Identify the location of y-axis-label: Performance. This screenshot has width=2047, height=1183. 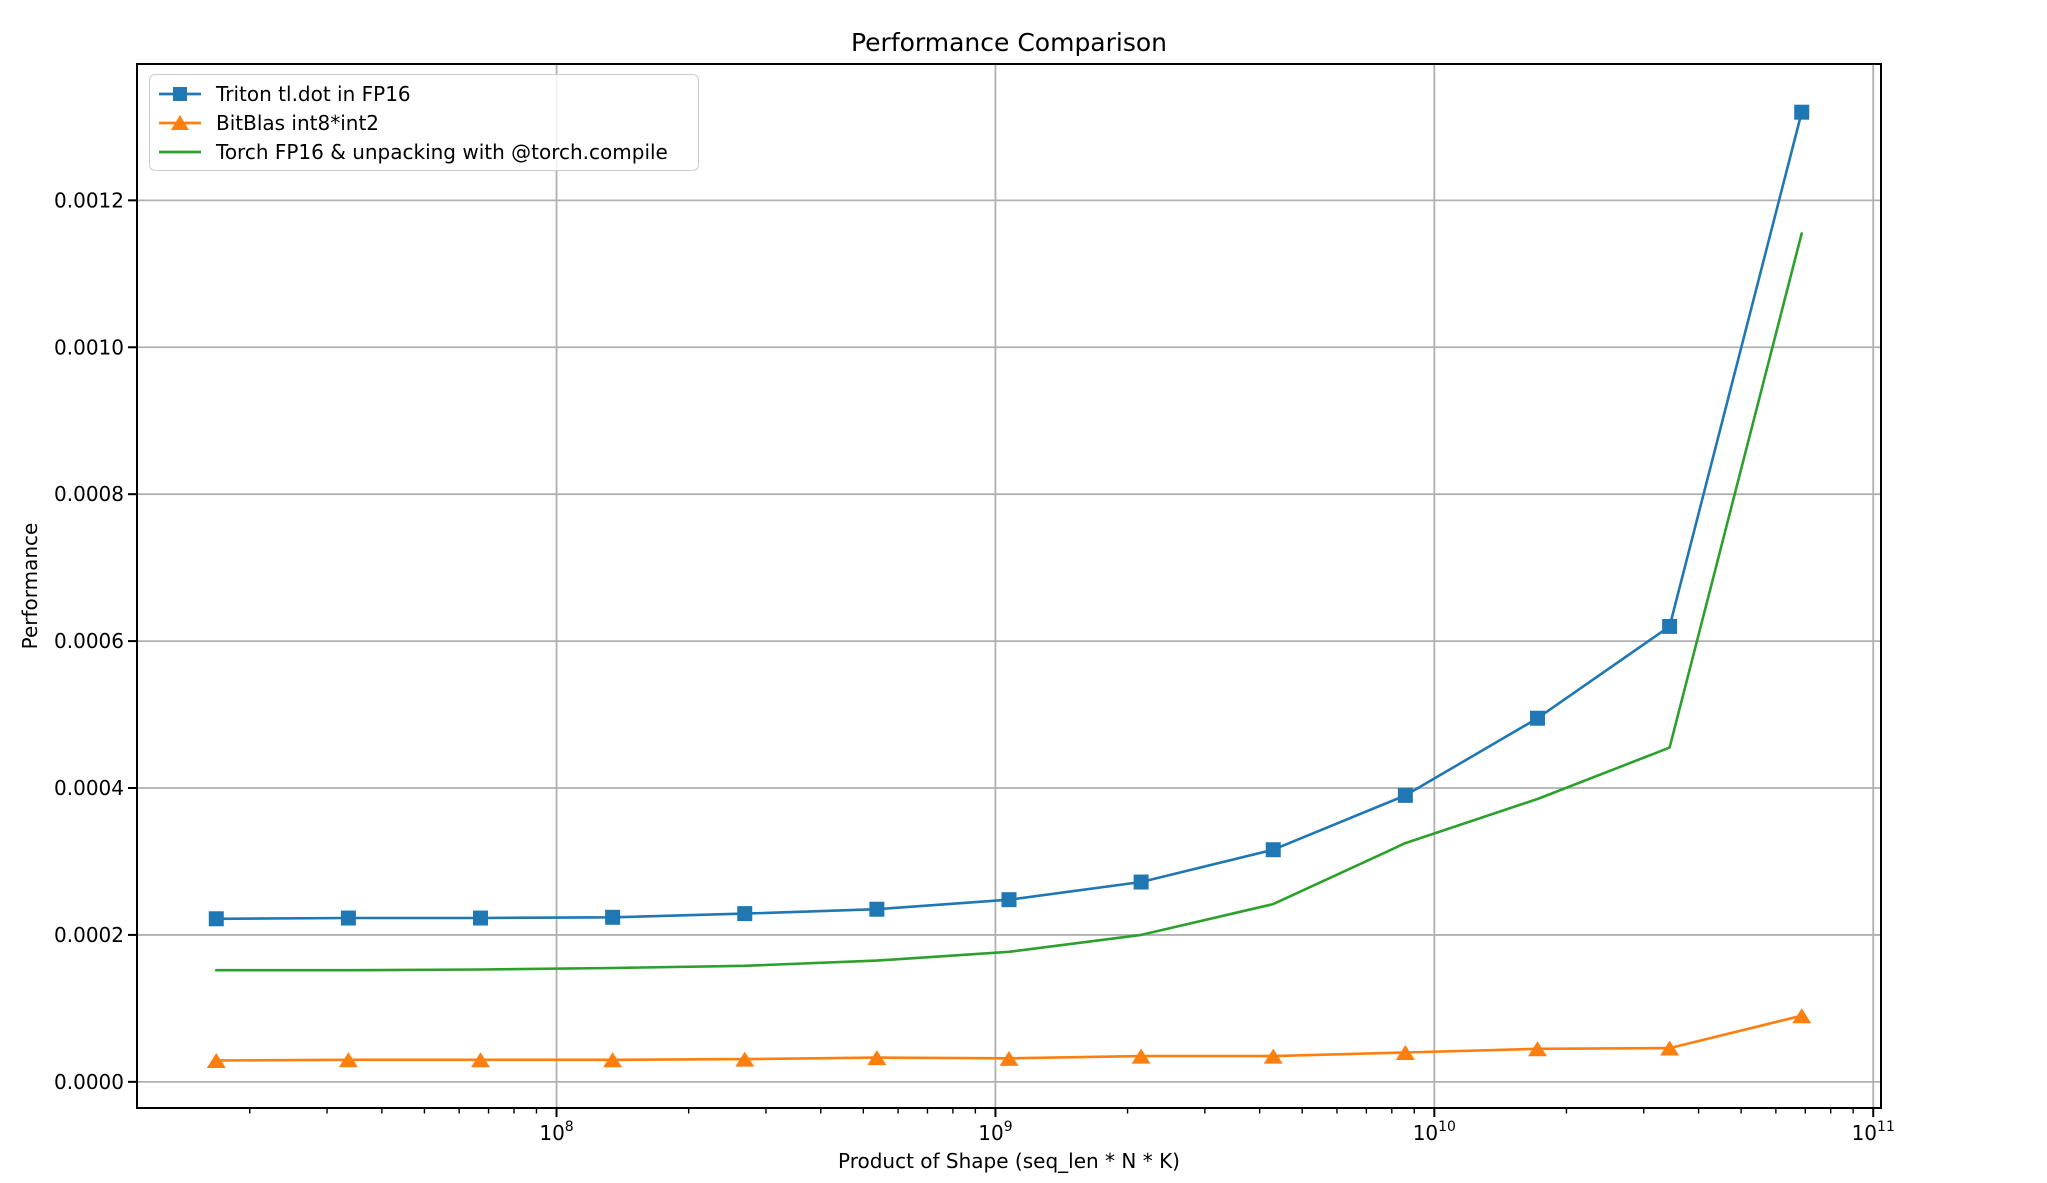
(30, 586).